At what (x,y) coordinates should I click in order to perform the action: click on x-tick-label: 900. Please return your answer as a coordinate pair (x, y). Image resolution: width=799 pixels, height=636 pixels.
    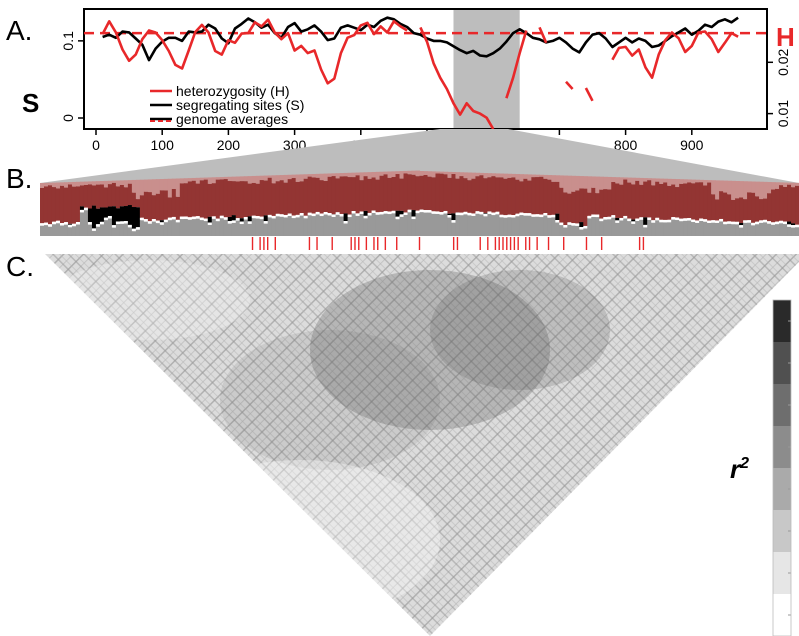
    Looking at the image, I should click on (692, 145).